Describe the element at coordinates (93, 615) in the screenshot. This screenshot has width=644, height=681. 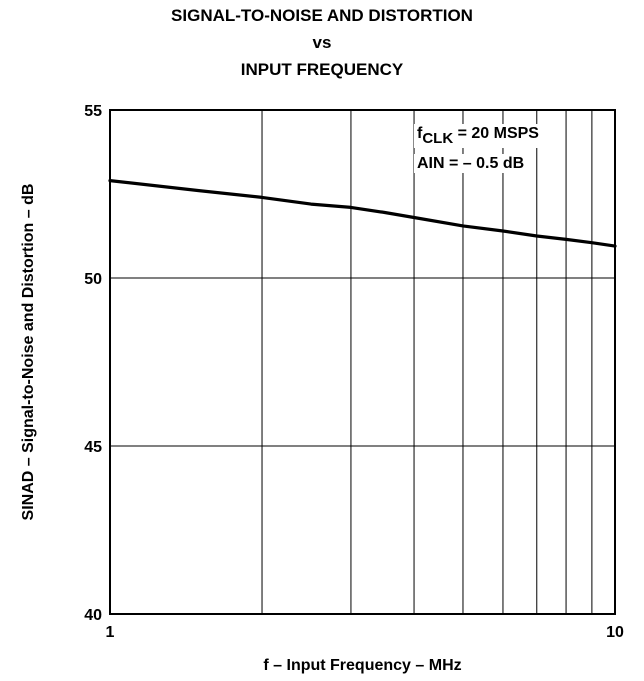
I see `y-tick-label: 40` at that location.